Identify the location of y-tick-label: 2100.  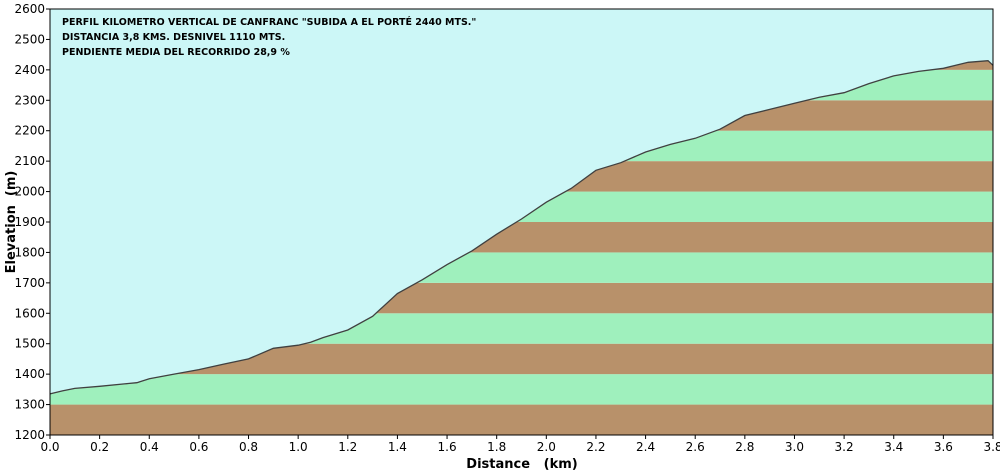
(29, 161).